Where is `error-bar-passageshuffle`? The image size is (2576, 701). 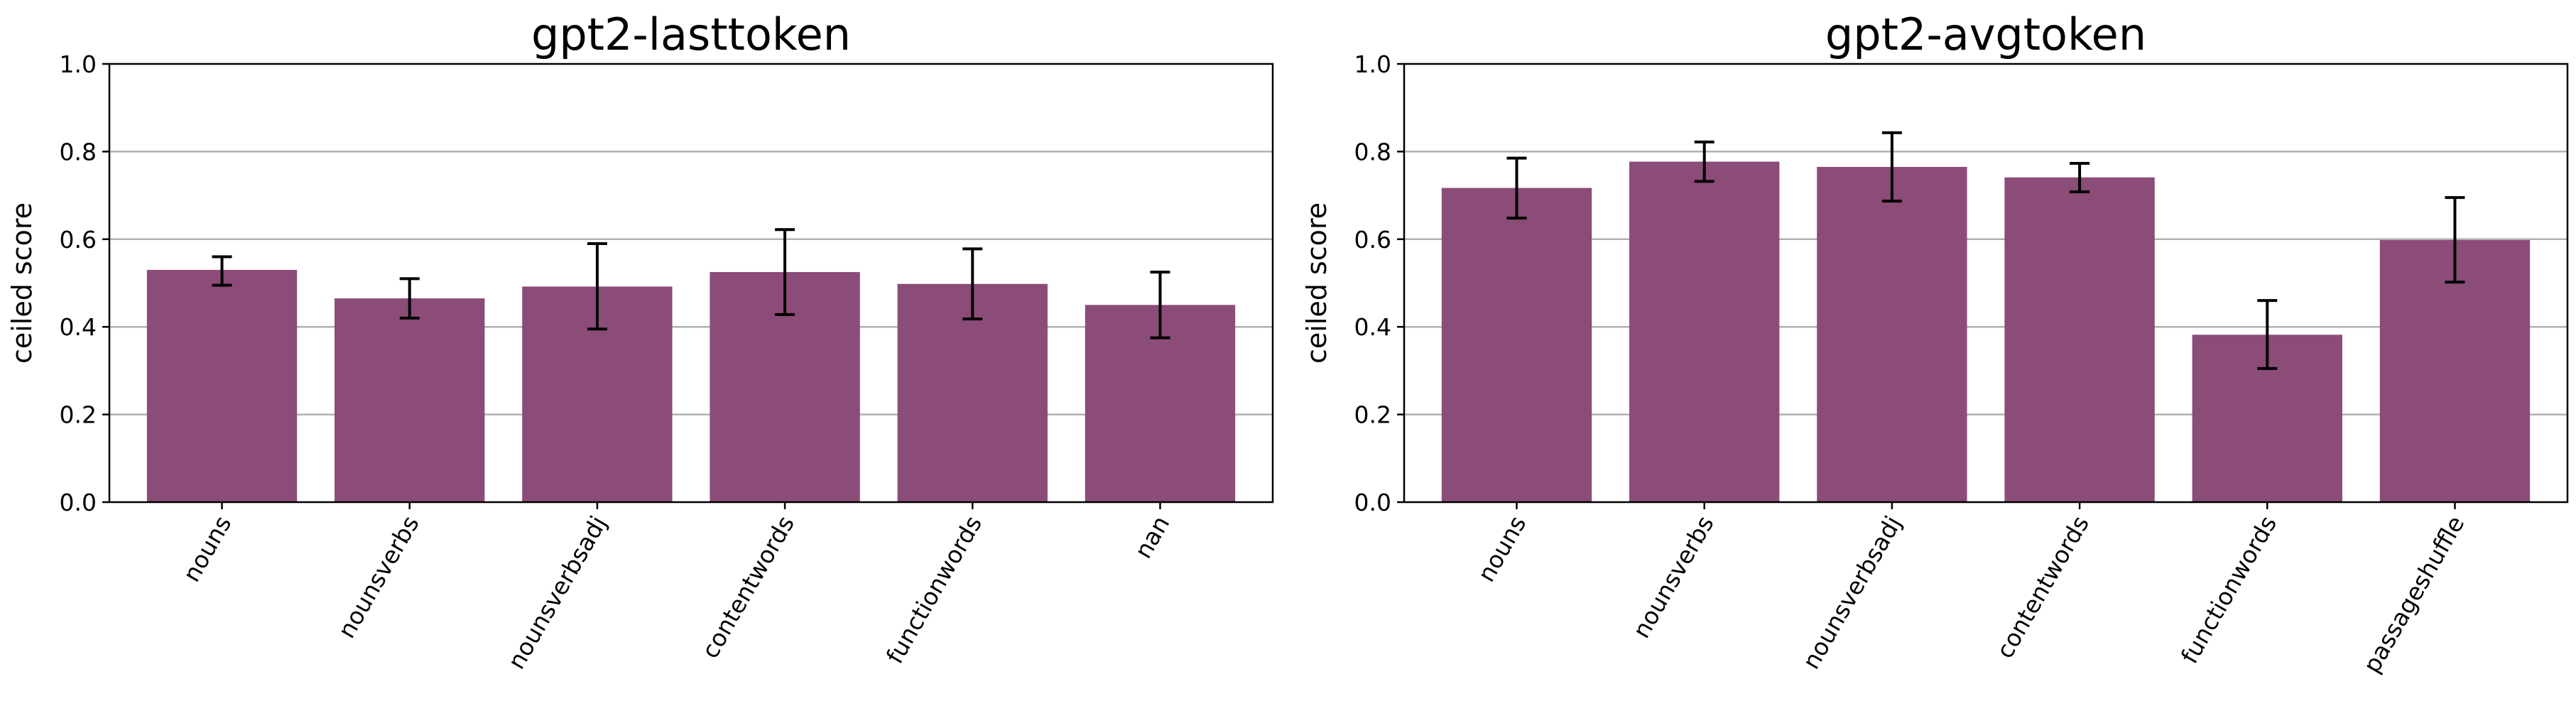
error-bar-passageshuffle is located at coordinates (2455, 240).